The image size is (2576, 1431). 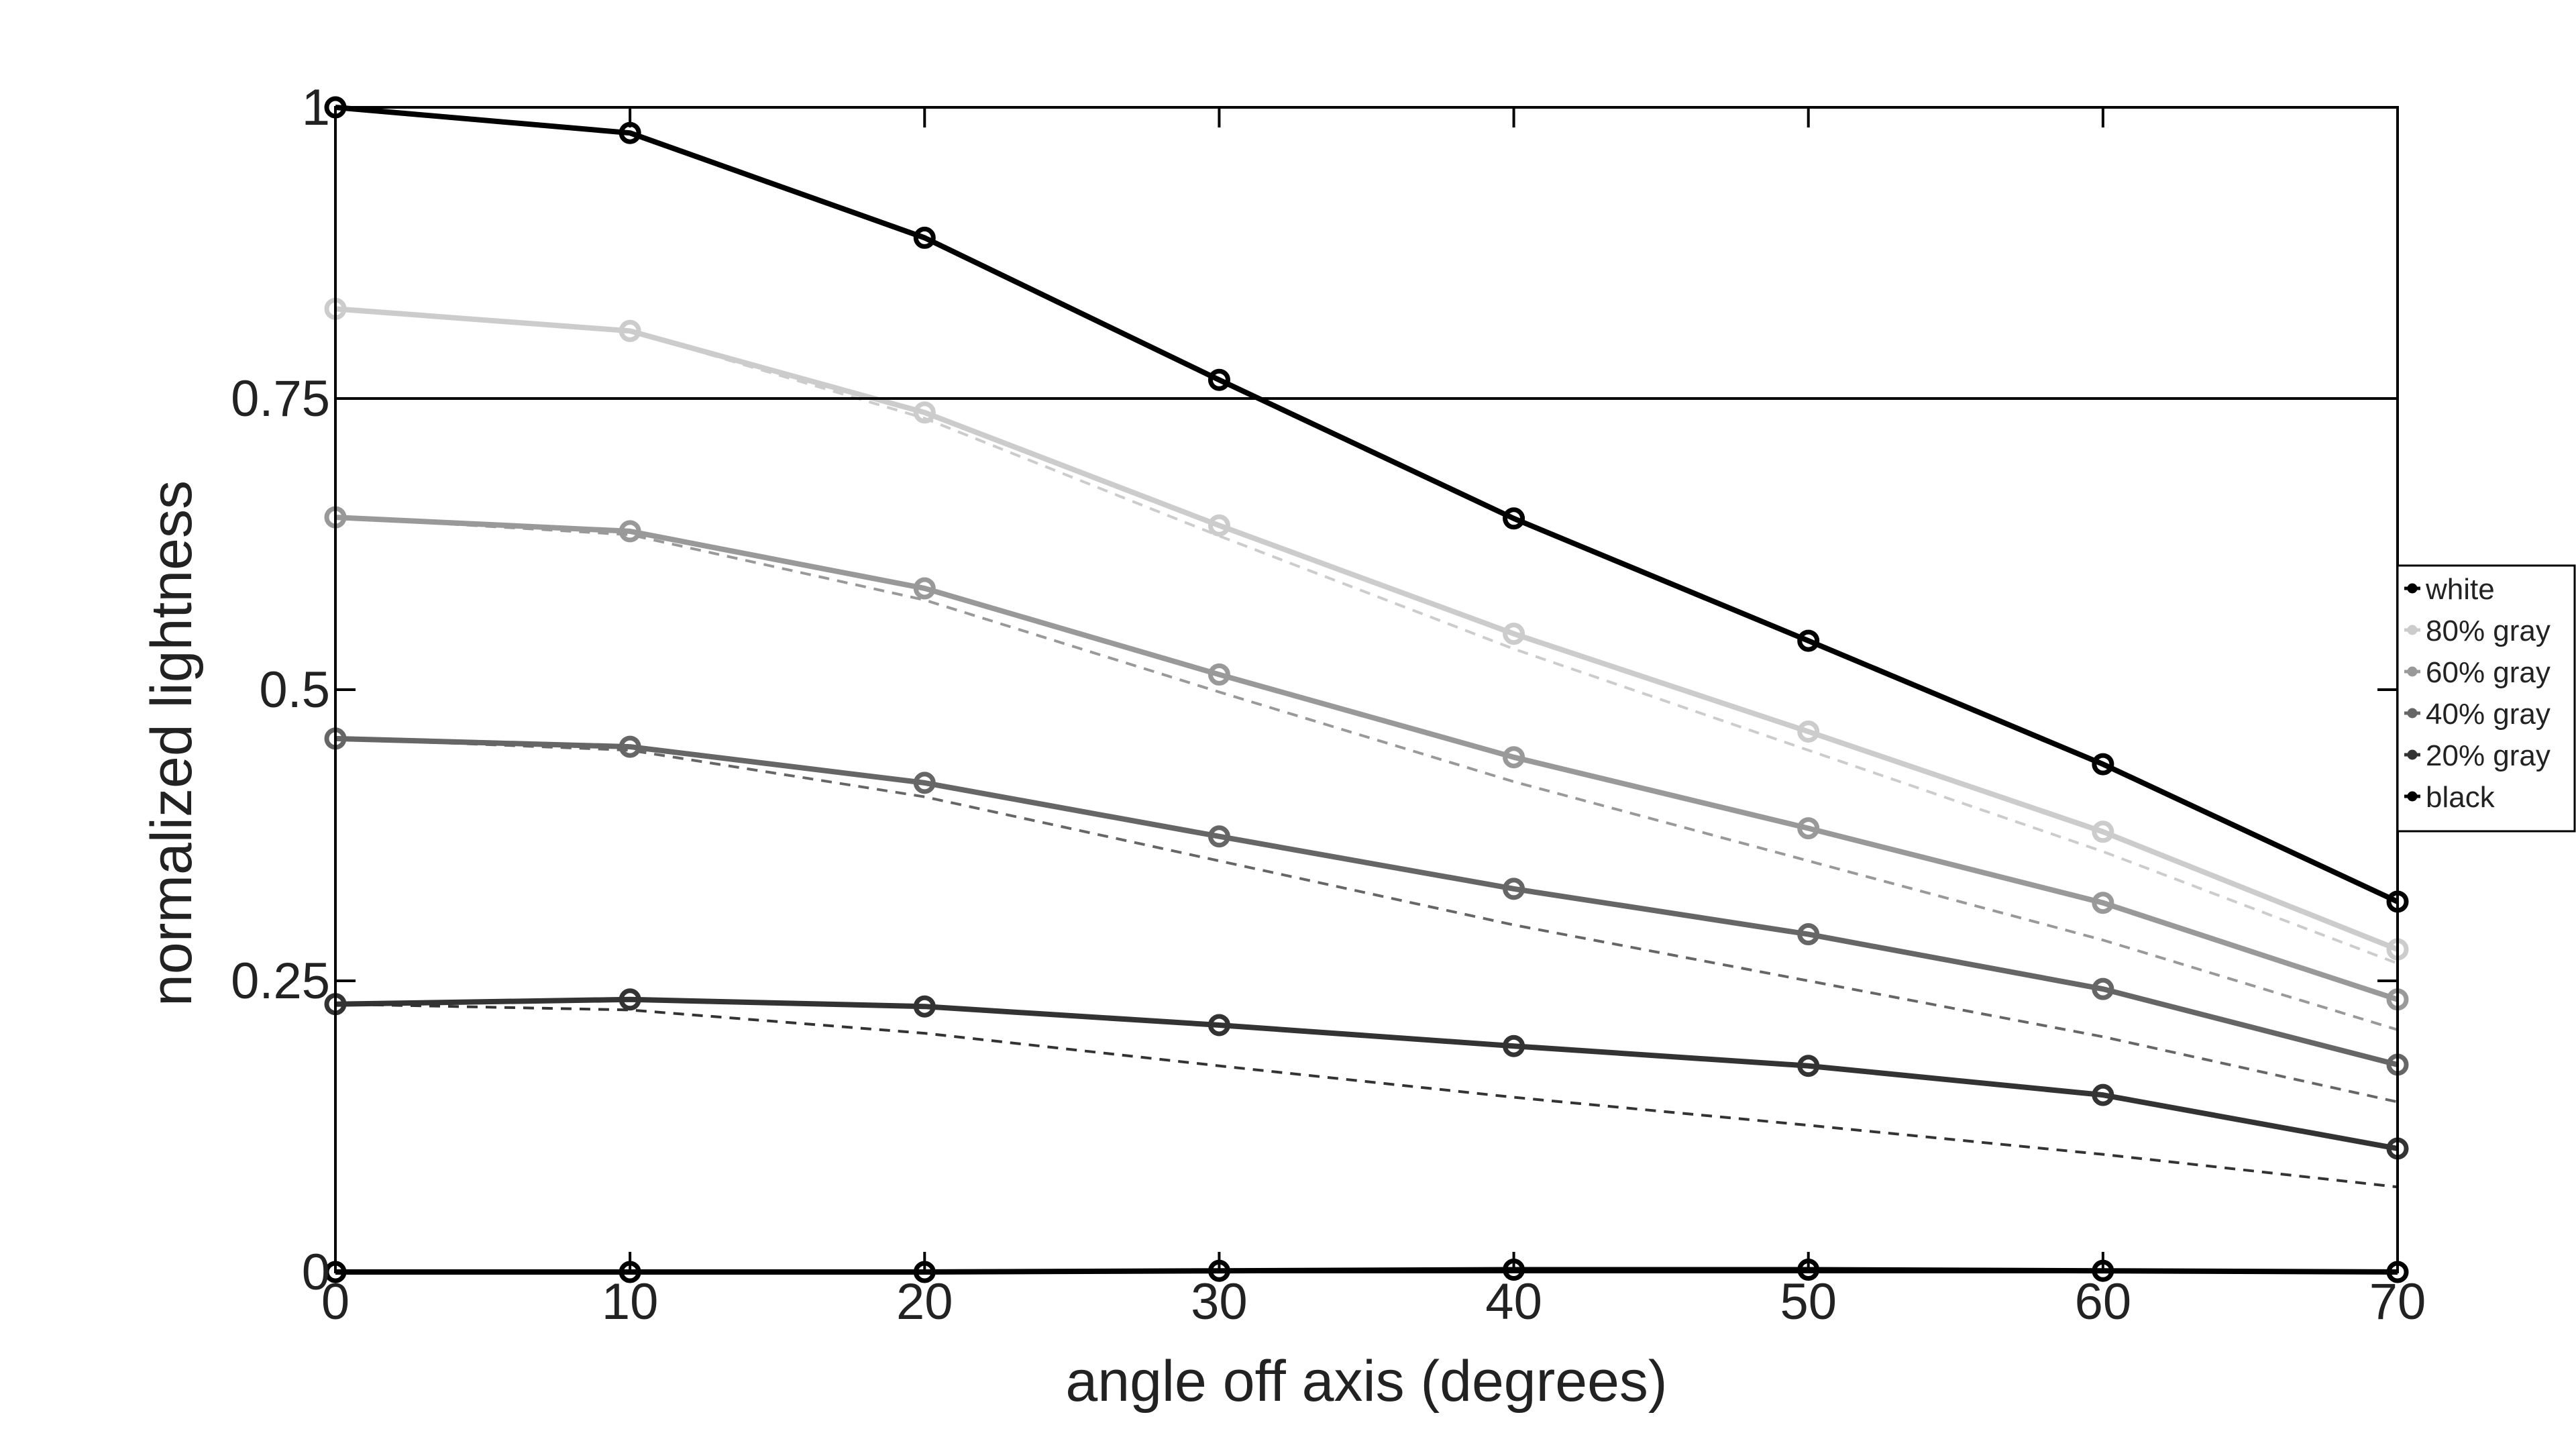 What do you see at coordinates (2488, 672) in the screenshot?
I see `legend-label: 60% gray` at bounding box center [2488, 672].